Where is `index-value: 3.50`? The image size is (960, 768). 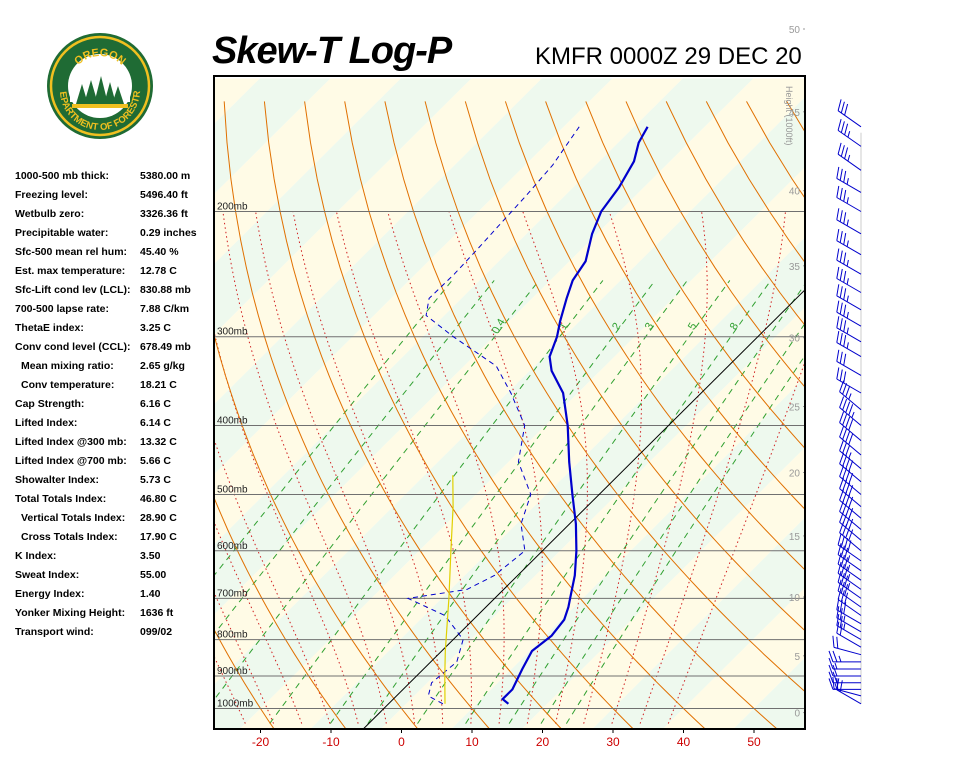 index-value: 3.50 is located at coordinates (150, 556).